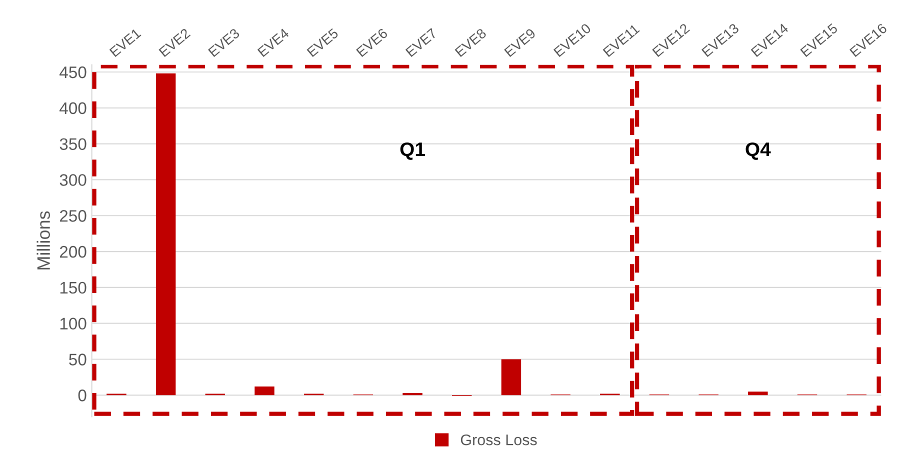 This screenshot has height=463, width=918. Describe the element at coordinates (758, 151) in the screenshot. I see `annotation: Q4` at that location.